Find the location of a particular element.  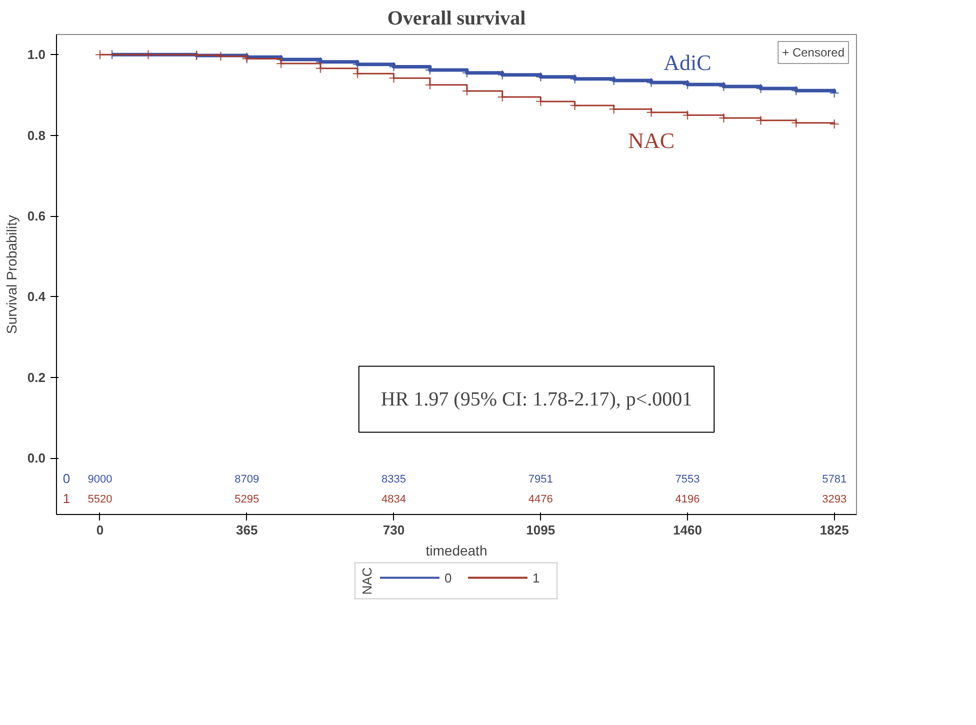

annotation: 4476 is located at coordinates (540, 500).